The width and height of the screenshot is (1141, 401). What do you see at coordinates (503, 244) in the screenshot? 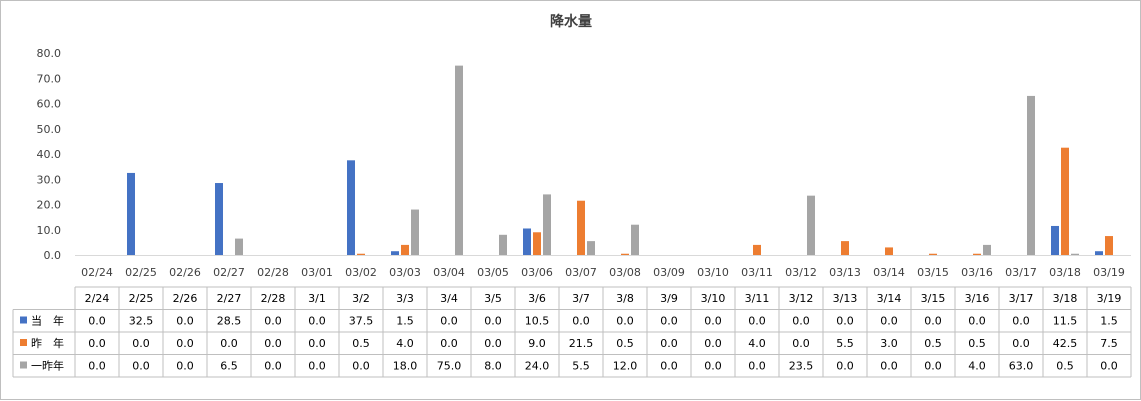
I see `bar-3-03/05` at bounding box center [503, 244].